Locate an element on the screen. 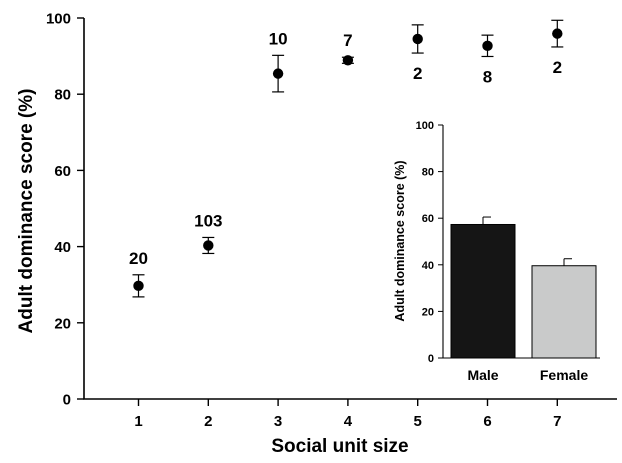 The image size is (622, 463). x-tick-label: 3 is located at coordinates (278, 421).